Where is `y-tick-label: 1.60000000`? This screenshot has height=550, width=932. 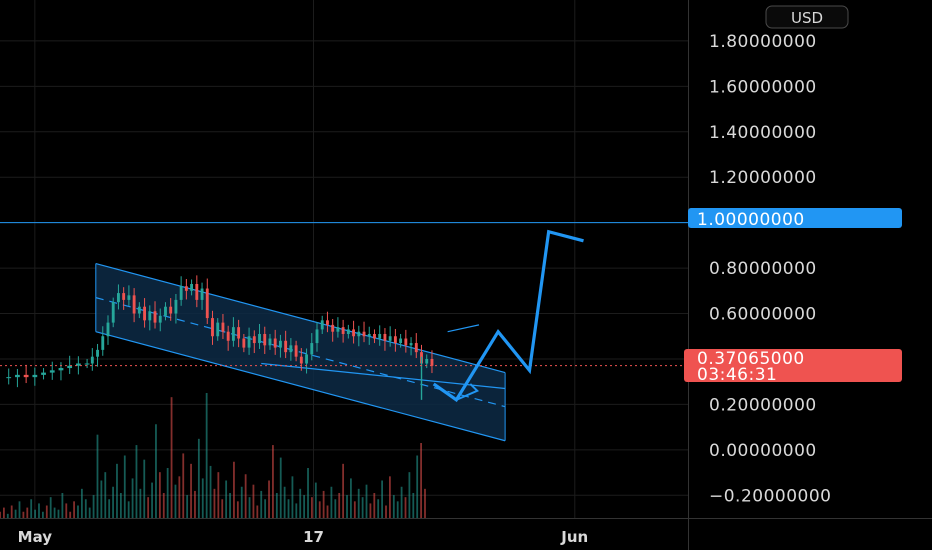
y-tick-label: 1.60000000 is located at coordinates (763, 87).